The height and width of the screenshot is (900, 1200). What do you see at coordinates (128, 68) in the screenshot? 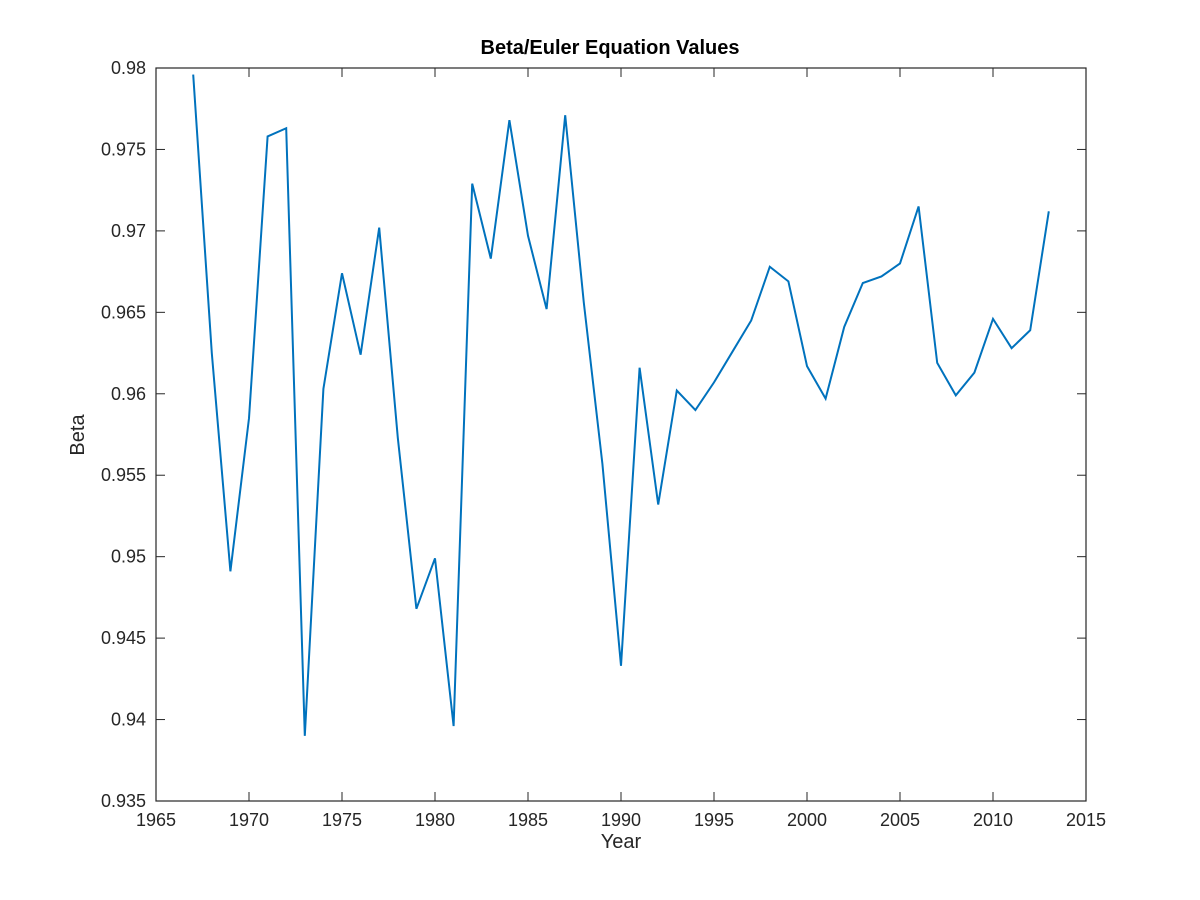
I see `y-tick-label: 0.98` at bounding box center [128, 68].